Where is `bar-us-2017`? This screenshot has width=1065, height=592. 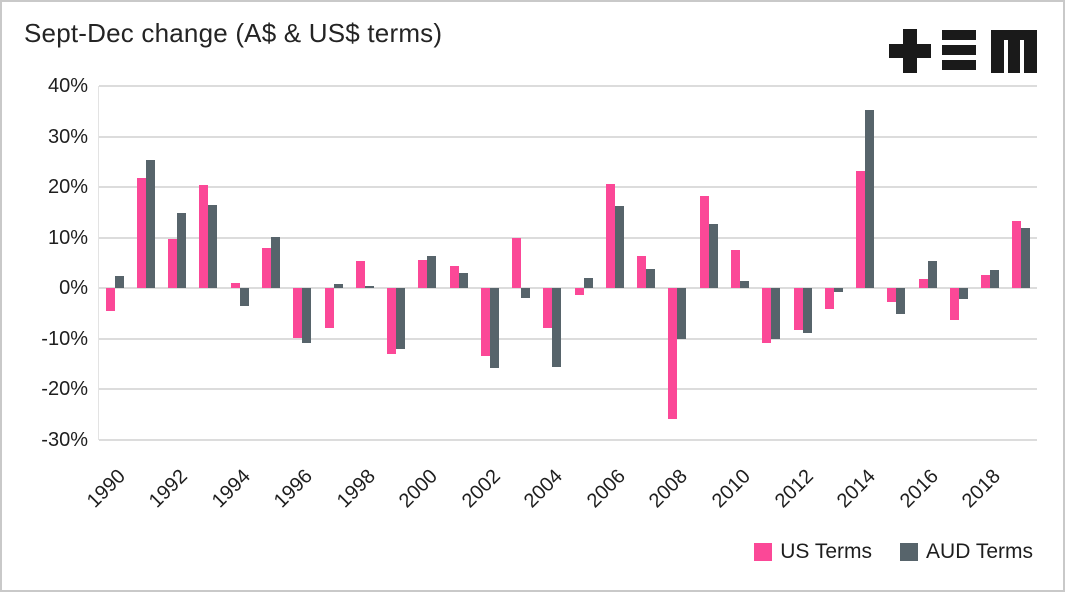 bar-us-2017 is located at coordinates (954, 304).